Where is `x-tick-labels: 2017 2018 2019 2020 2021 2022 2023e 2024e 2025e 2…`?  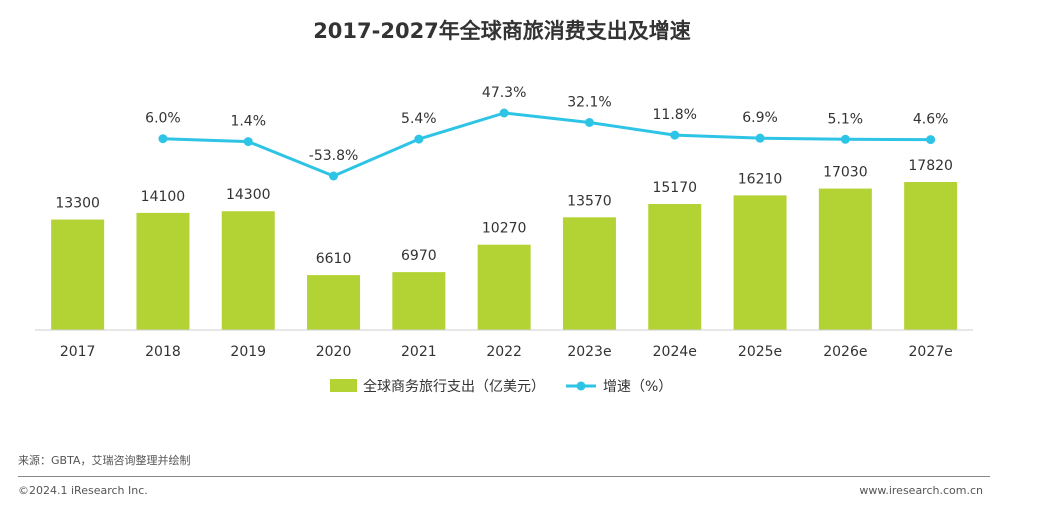
x-tick-labels: 2017 2018 2019 2020 2021 2022 2023e 2024e 2025e 2… is located at coordinates (506, 352).